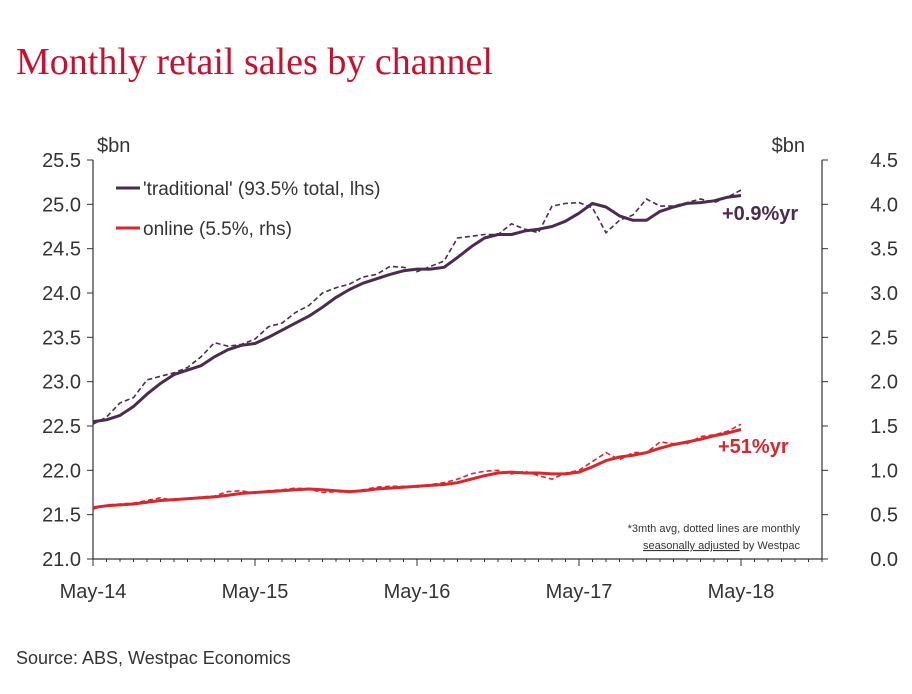 The height and width of the screenshot is (694, 912). I want to click on footnote-line-2: seasonally adjusted by Westpac, so click(721, 546).